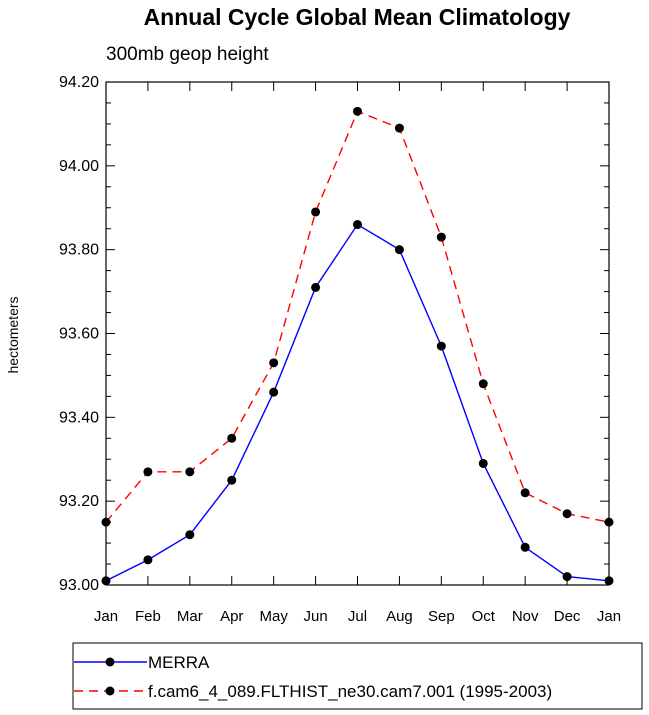 The image size is (649, 715). What do you see at coordinates (79, 417) in the screenshot?
I see `y-tick-label: 93.40` at bounding box center [79, 417].